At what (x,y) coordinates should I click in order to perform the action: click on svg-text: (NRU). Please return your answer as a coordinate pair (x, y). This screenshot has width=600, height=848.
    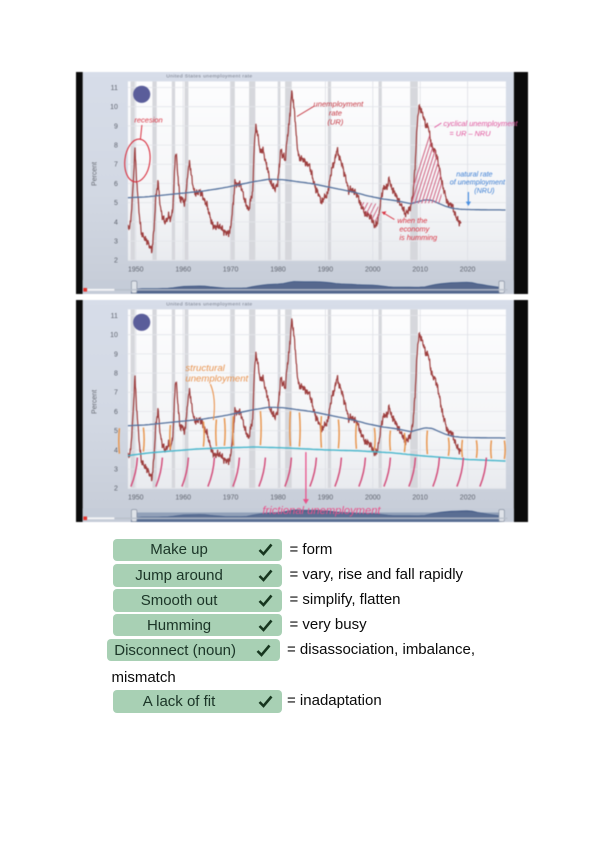
    Looking at the image, I should click on (484, 190).